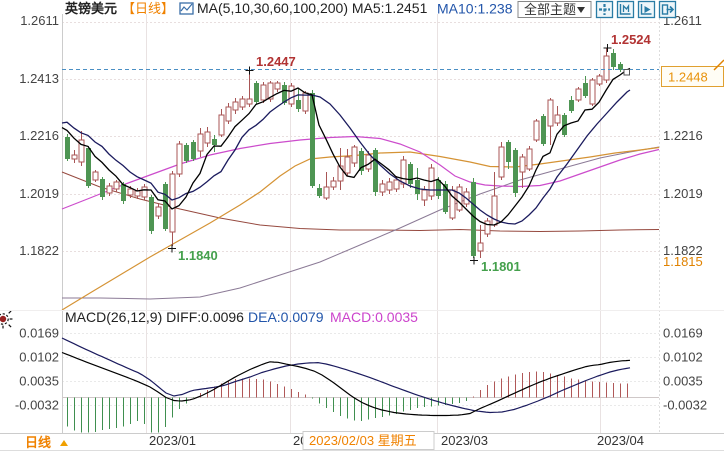 Image resolution: width=724 pixels, height=451 pixels. I want to click on svg-text: 1.2524, so click(631, 39).